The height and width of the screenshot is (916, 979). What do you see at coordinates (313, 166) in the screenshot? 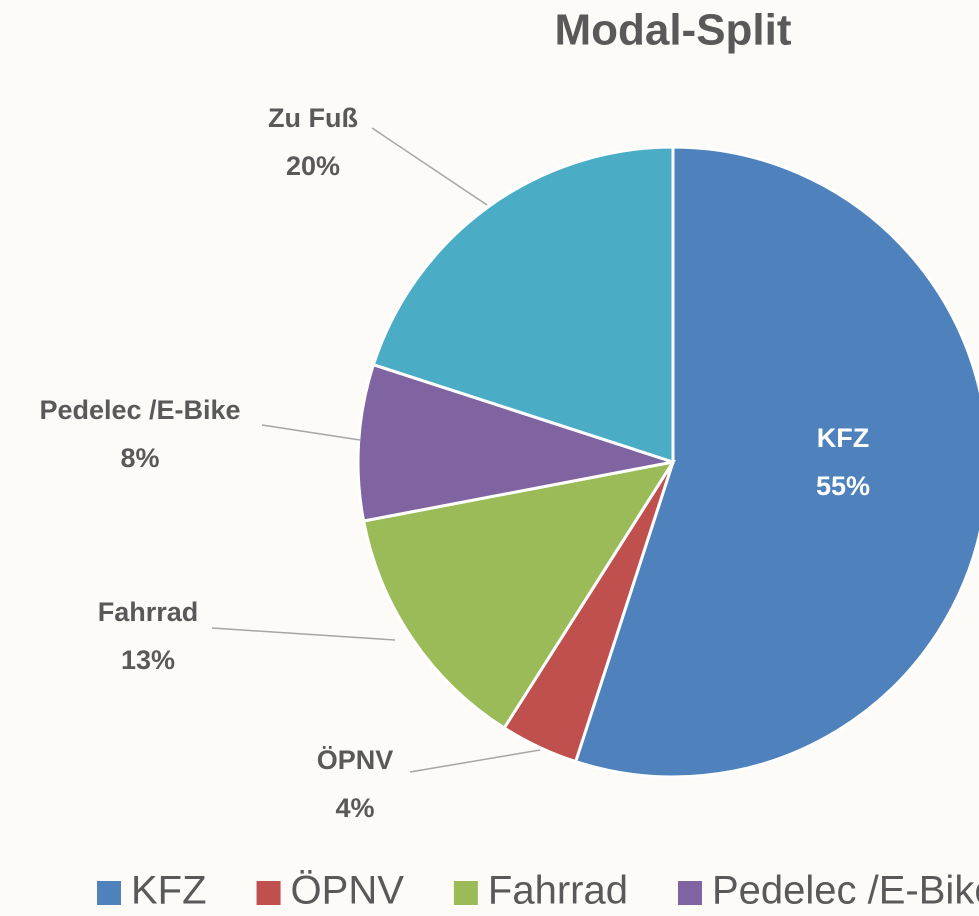
I see `value-label: 20%` at bounding box center [313, 166].